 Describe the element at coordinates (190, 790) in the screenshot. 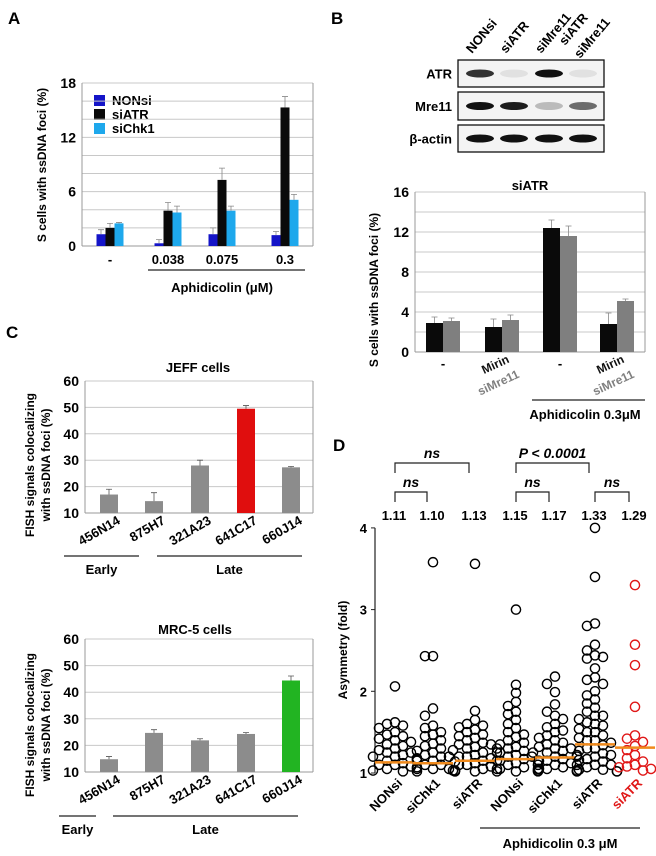

I see `category-label: 321A23` at that location.